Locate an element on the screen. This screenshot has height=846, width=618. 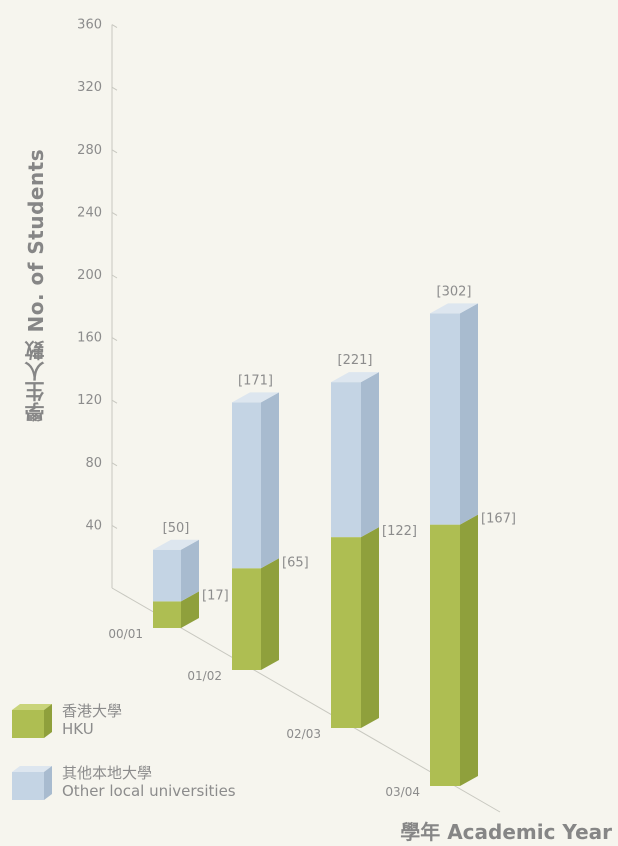
bar-hku-02-03-front is located at coordinates (346, 632).